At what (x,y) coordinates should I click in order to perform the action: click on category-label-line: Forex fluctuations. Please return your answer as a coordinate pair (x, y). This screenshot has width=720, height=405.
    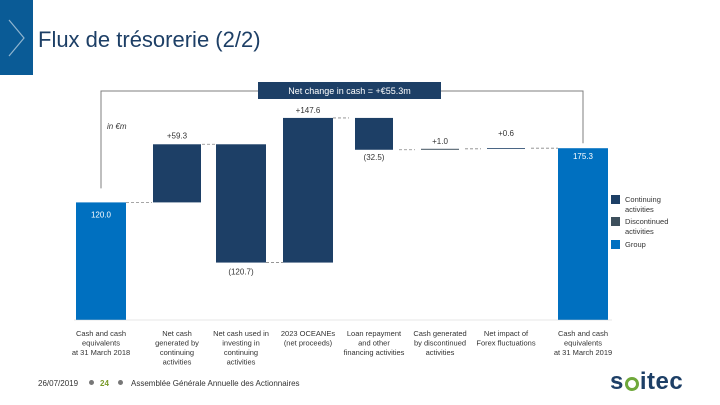
    Looking at the image, I should click on (505, 343).